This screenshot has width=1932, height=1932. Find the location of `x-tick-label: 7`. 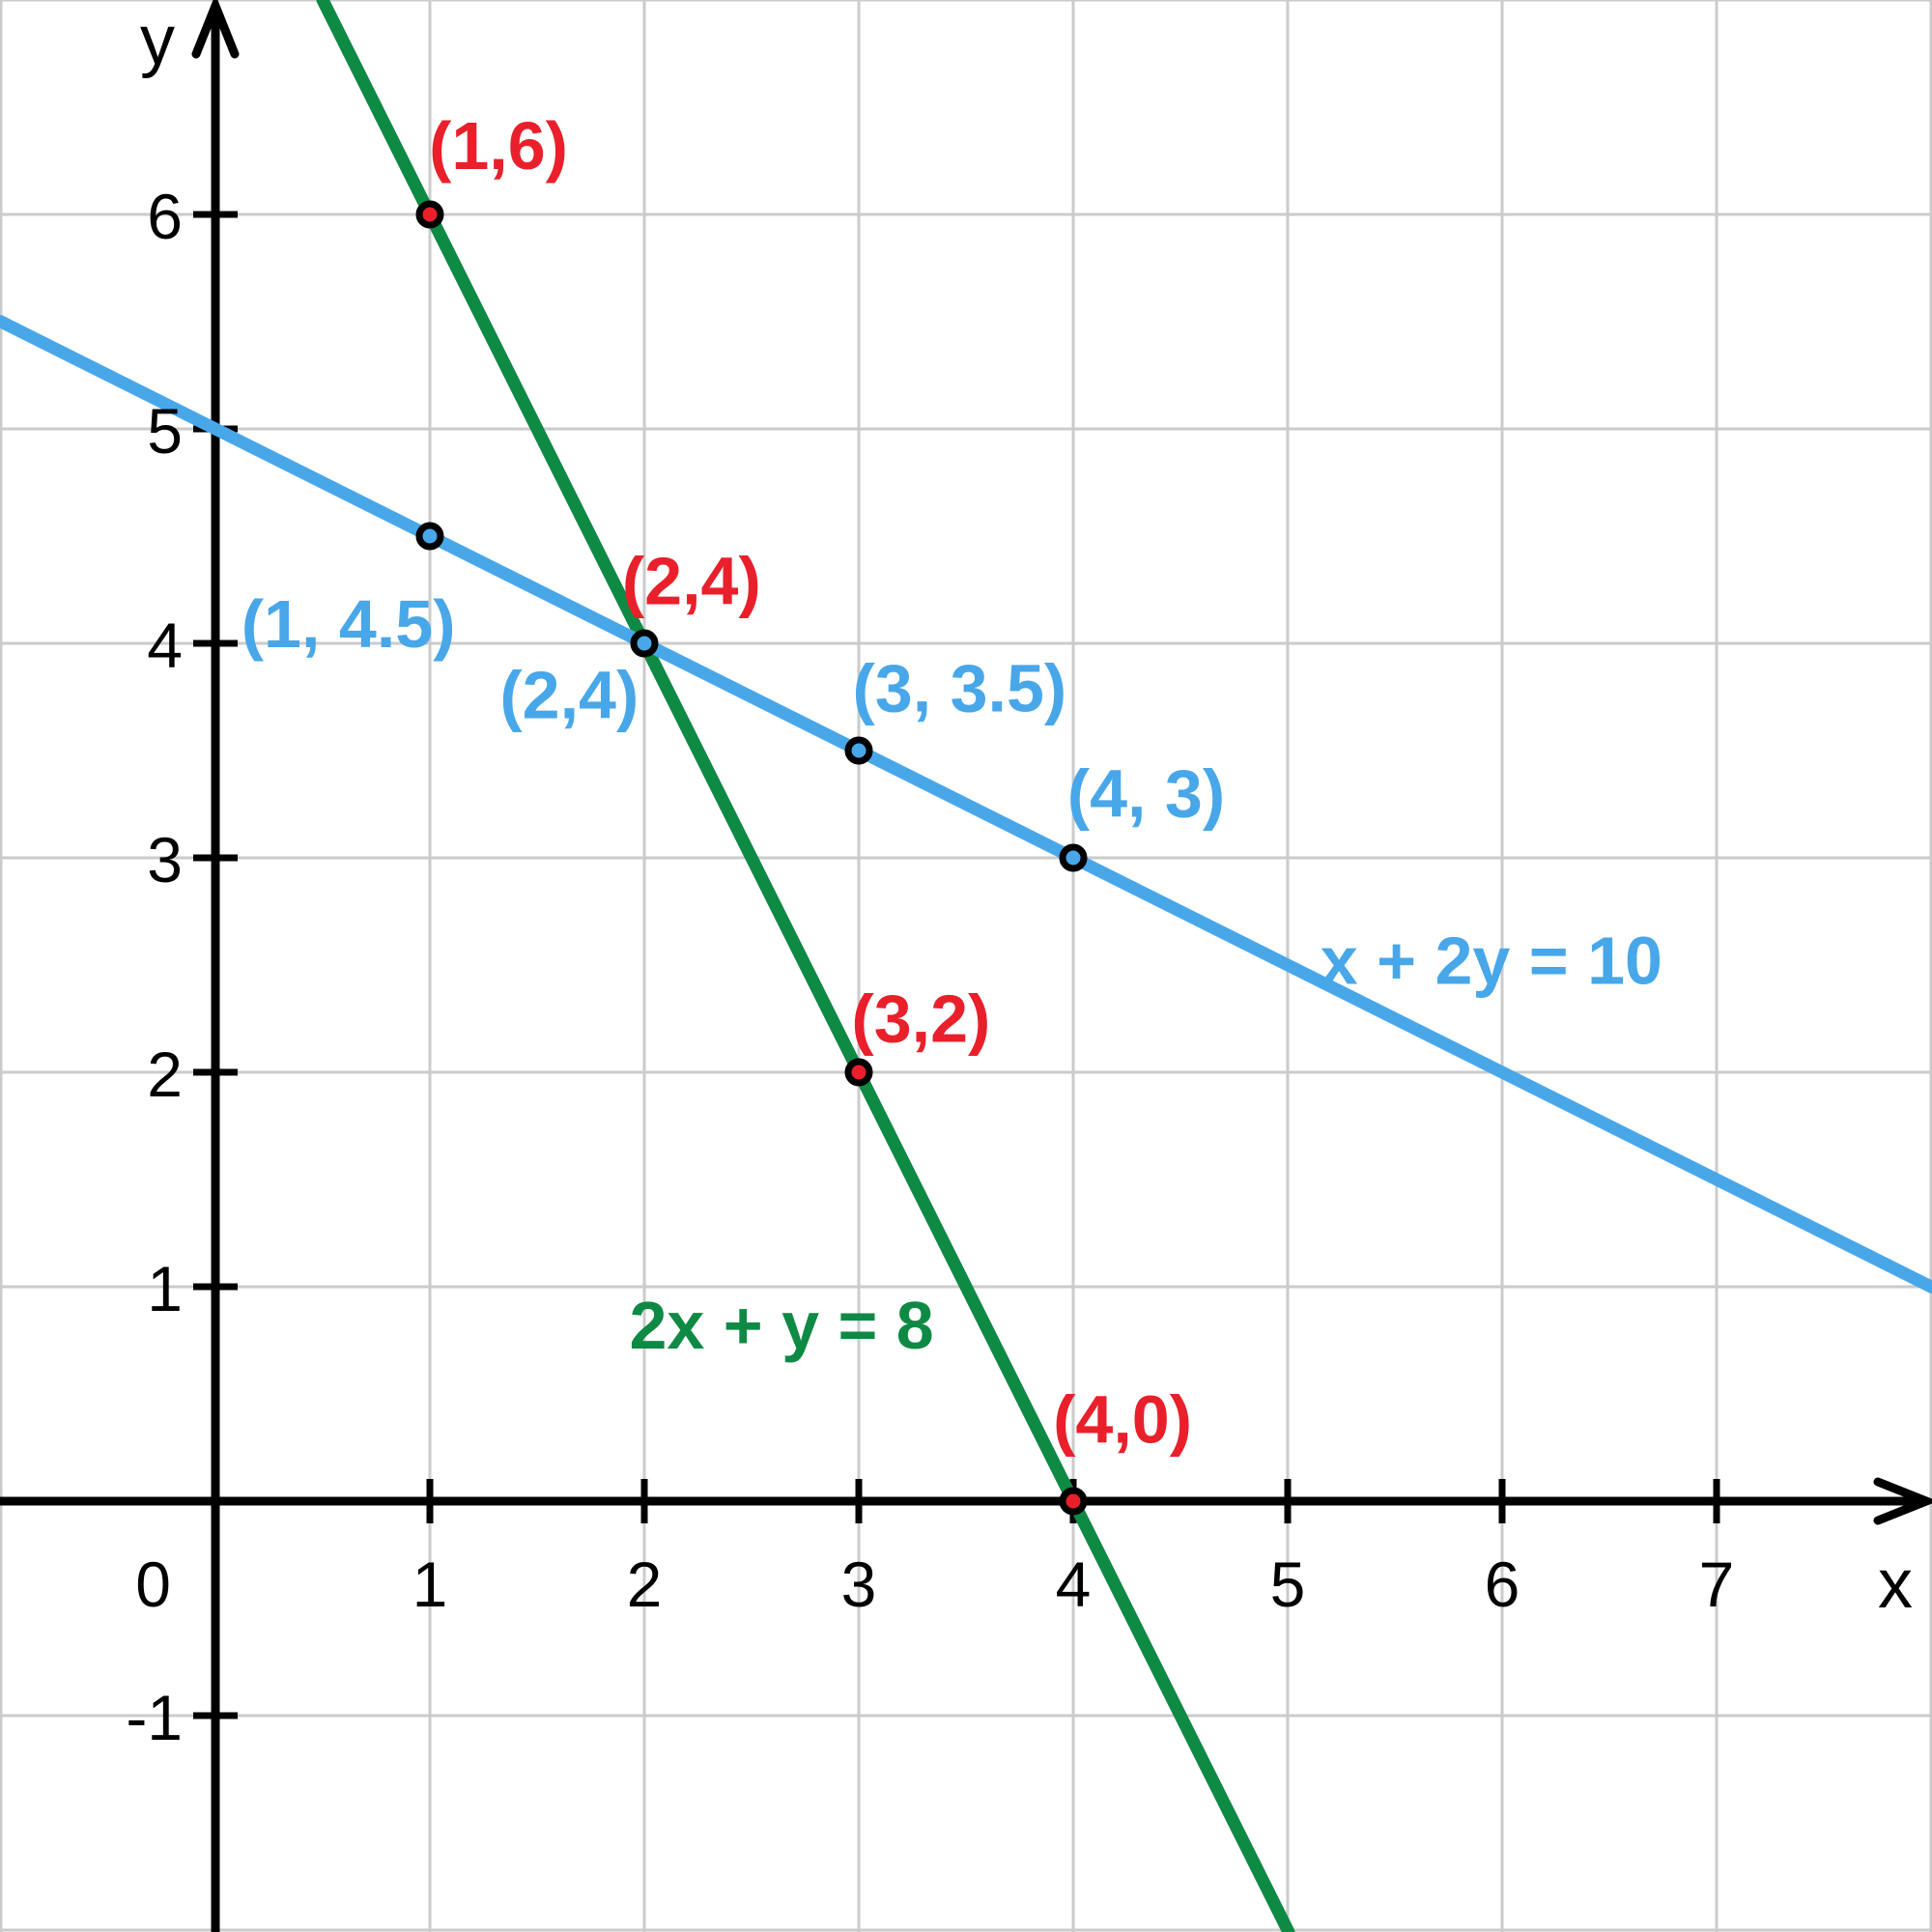

x-tick-label: 7 is located at coordinates (1717, 1584).